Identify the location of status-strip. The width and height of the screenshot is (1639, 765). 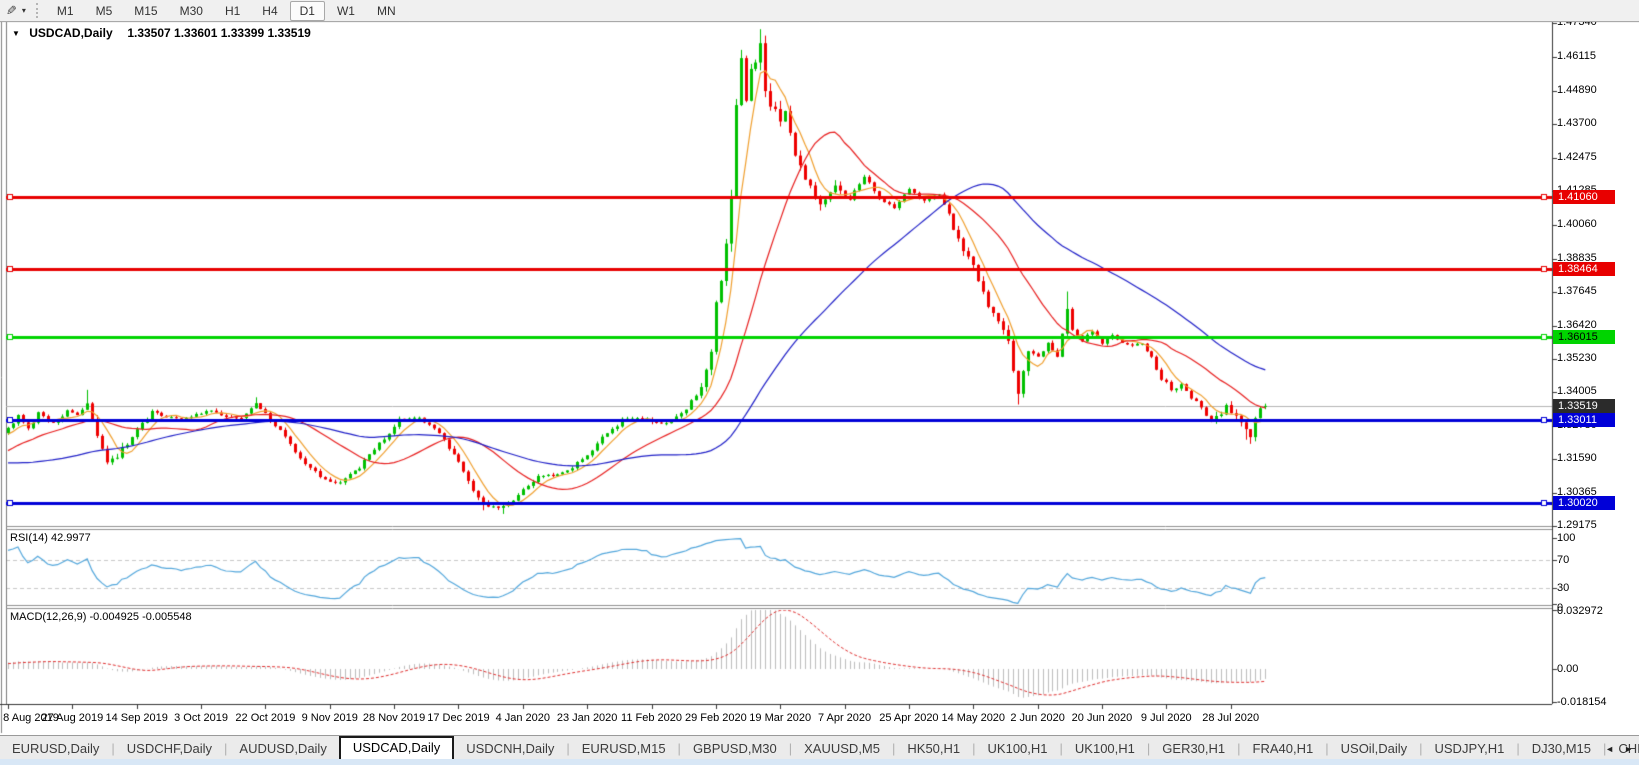
(819, 762).